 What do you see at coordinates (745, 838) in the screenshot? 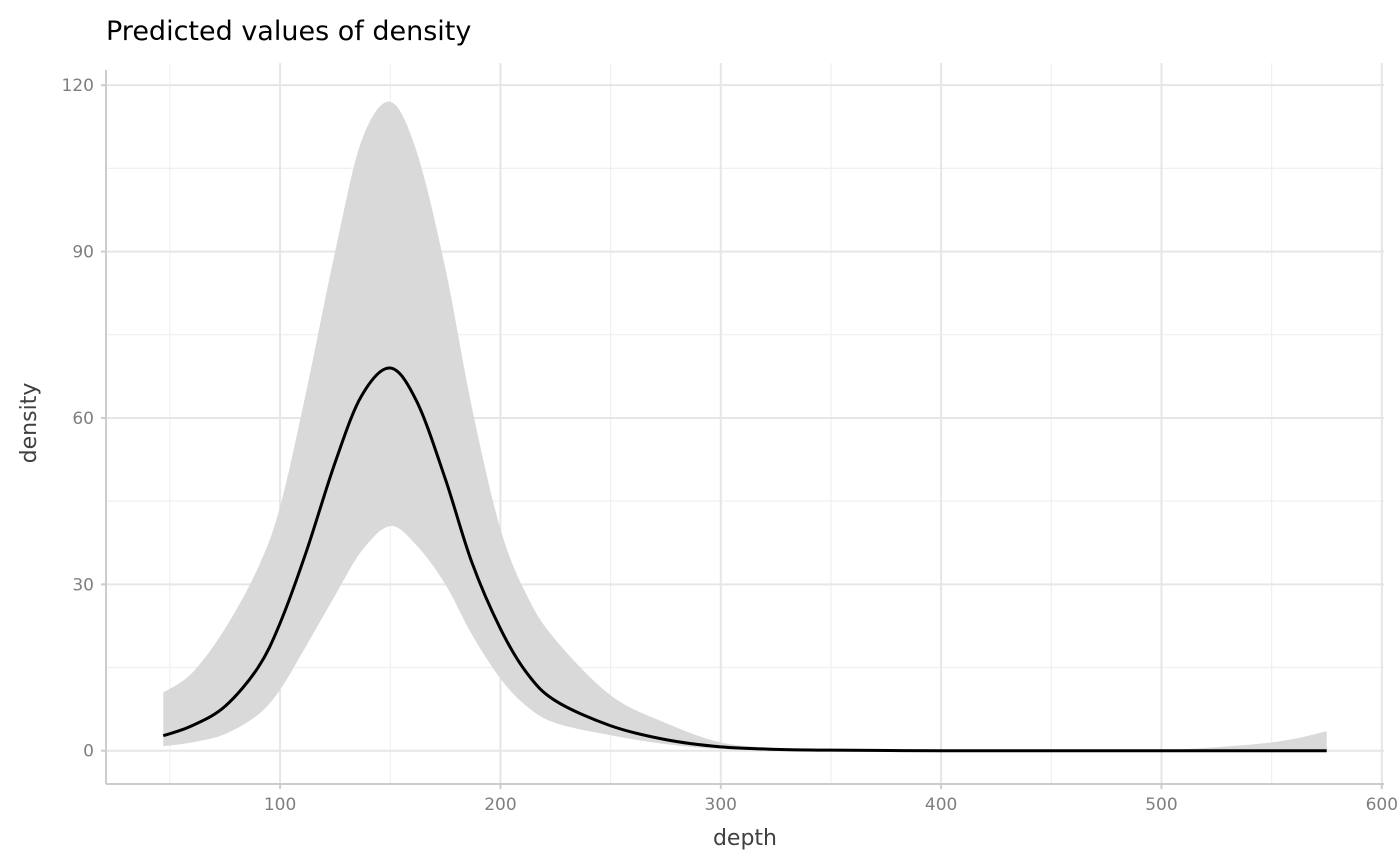
I see `x-axis-title: depth` at bounding box center [745, 838].